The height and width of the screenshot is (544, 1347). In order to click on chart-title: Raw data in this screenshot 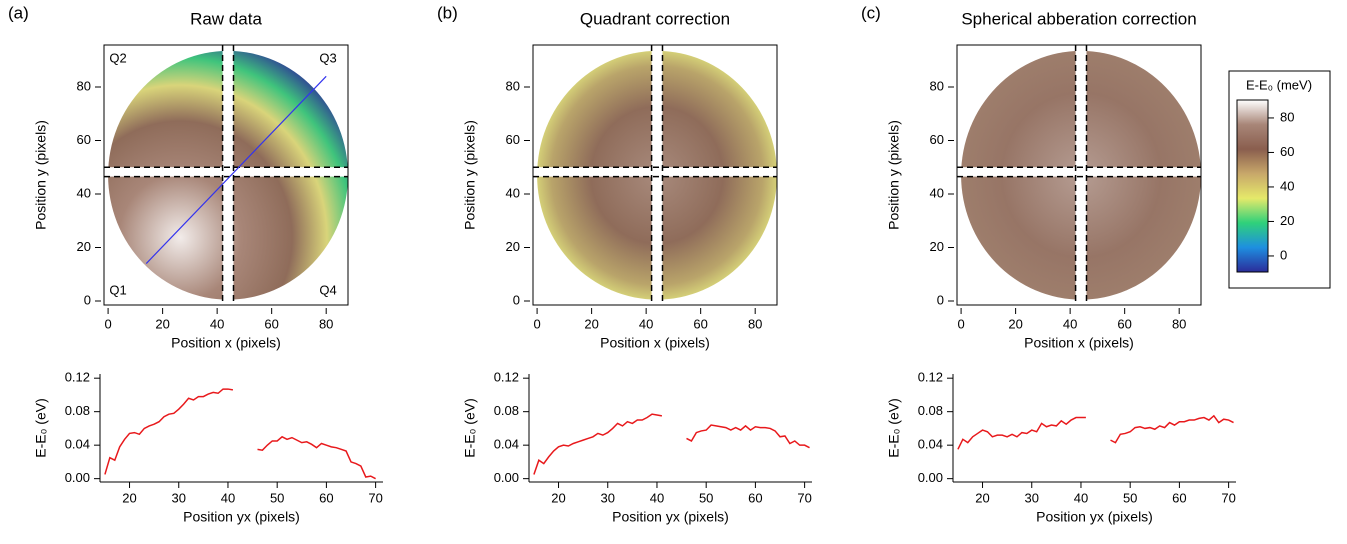, I will do `click(226, 18)`.